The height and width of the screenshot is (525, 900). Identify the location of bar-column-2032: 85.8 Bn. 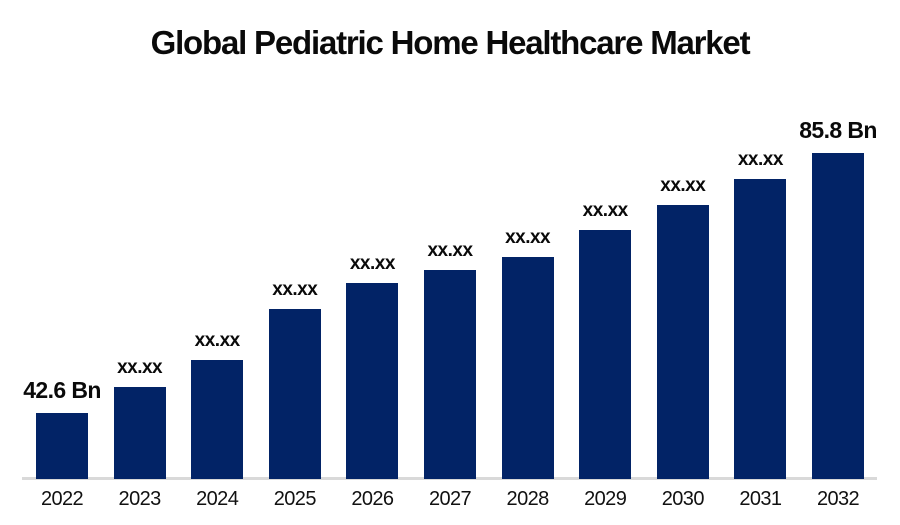
(838, 298).